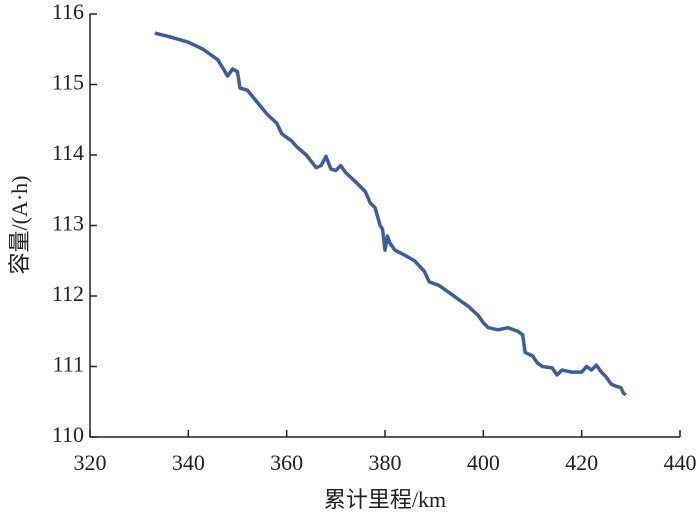 The image size is (700, 524). I want to click on x-tick-label: 440, so click(680, 462).